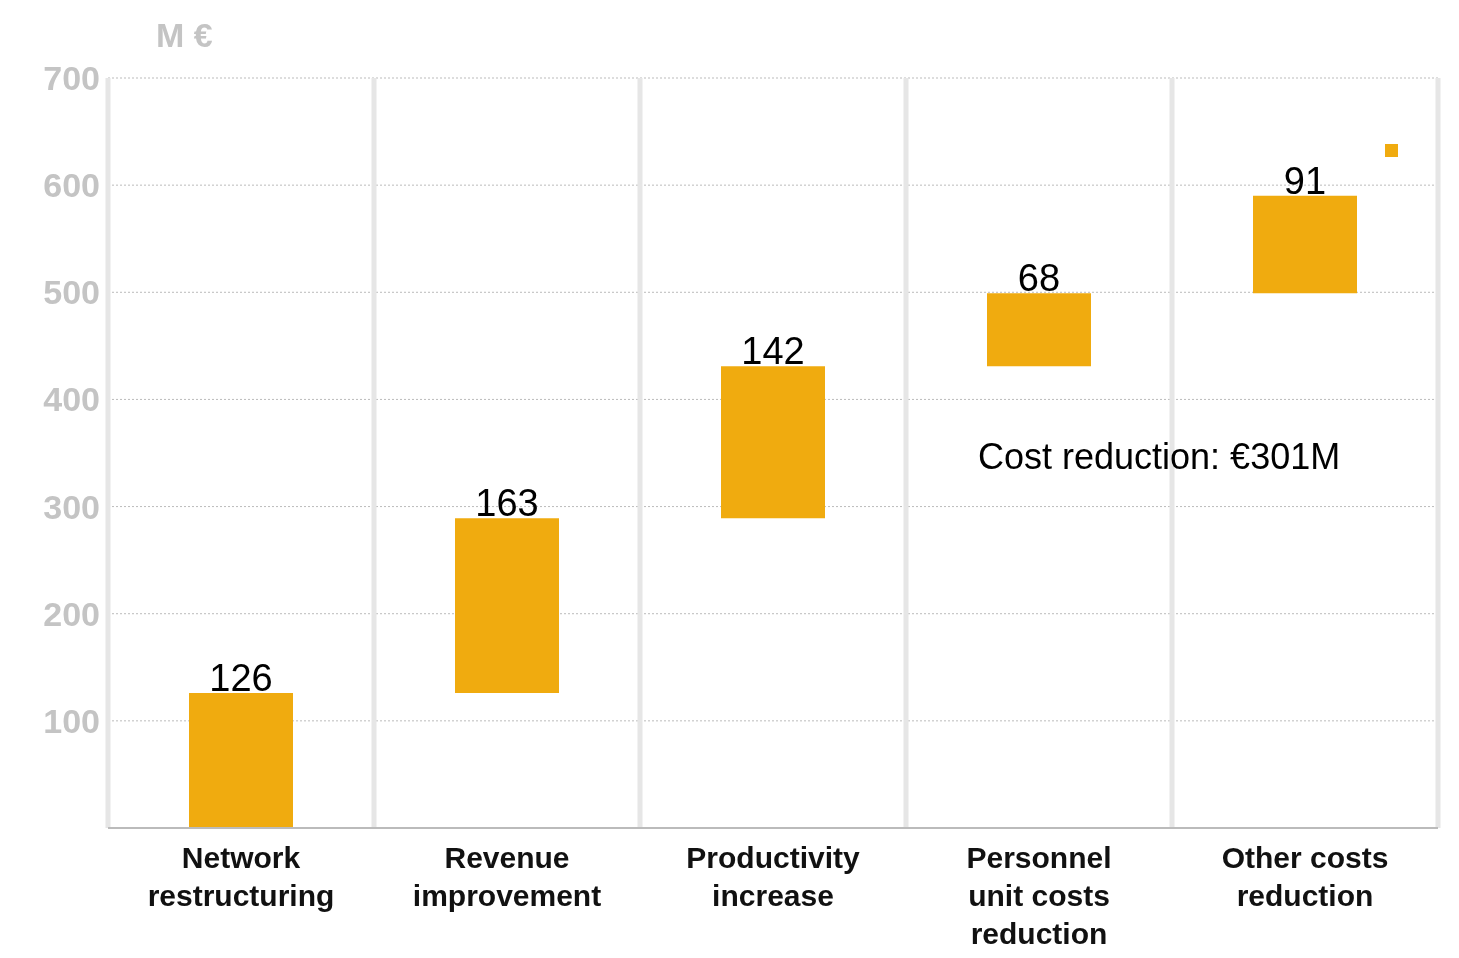 This screenshot has width=1459, height=958. I want to click on x-tick-label: Network restructuring, so click(241, 876).